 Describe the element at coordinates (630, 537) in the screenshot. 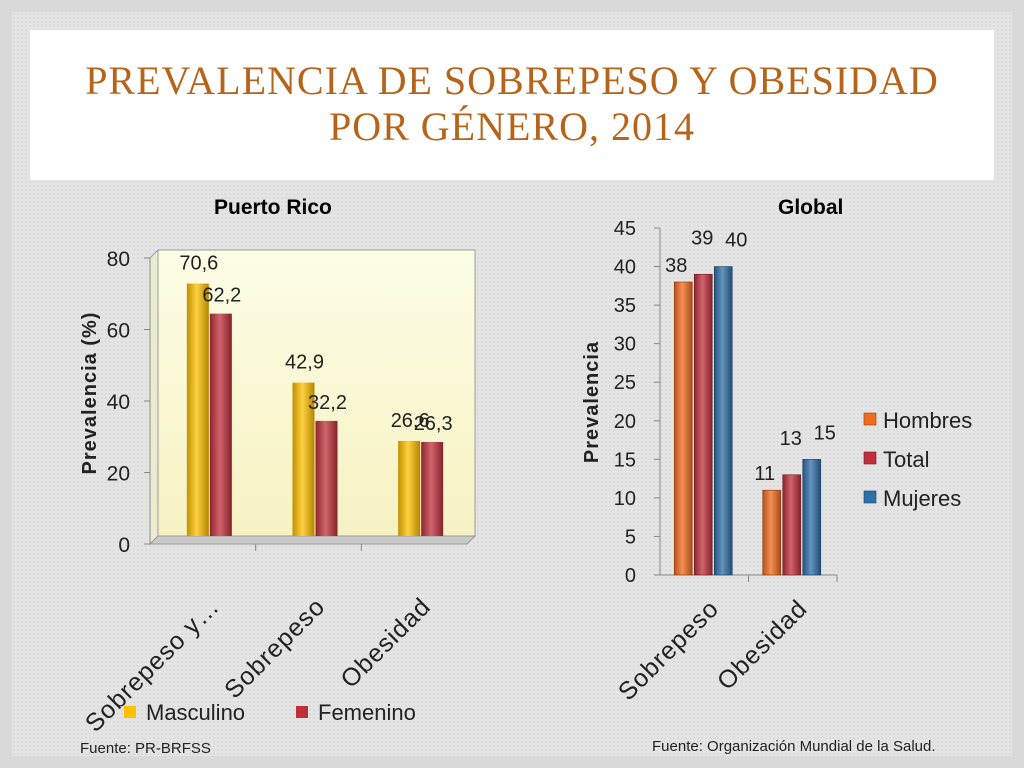

I see `y-tick-label-5: 5` at that location.